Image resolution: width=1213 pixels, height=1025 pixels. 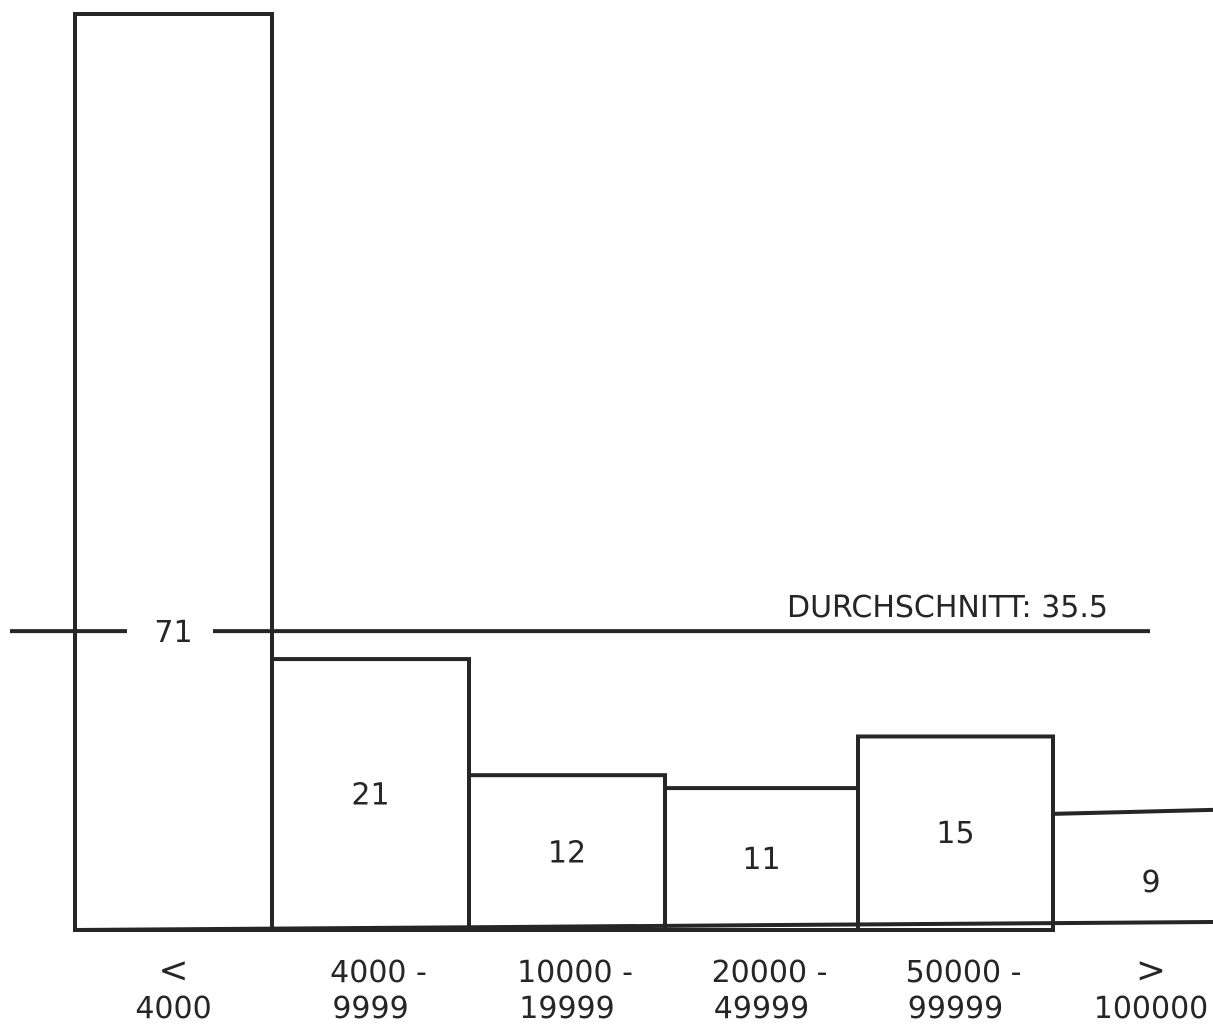 I want to click on value-label-3: 11, so click(x=761, y=859).